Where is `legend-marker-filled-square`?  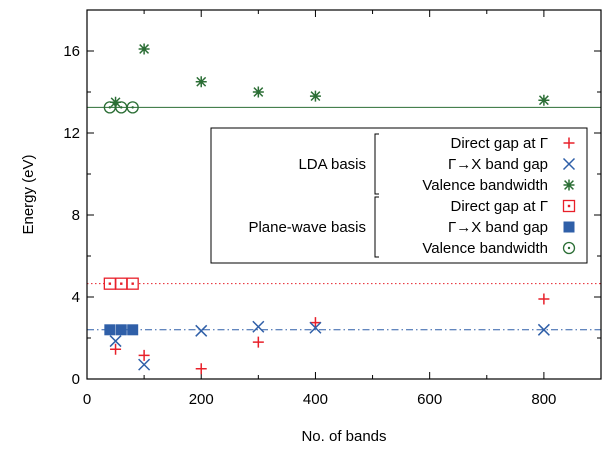
legend-marker-filled-square is located at coordinates (569, 227).